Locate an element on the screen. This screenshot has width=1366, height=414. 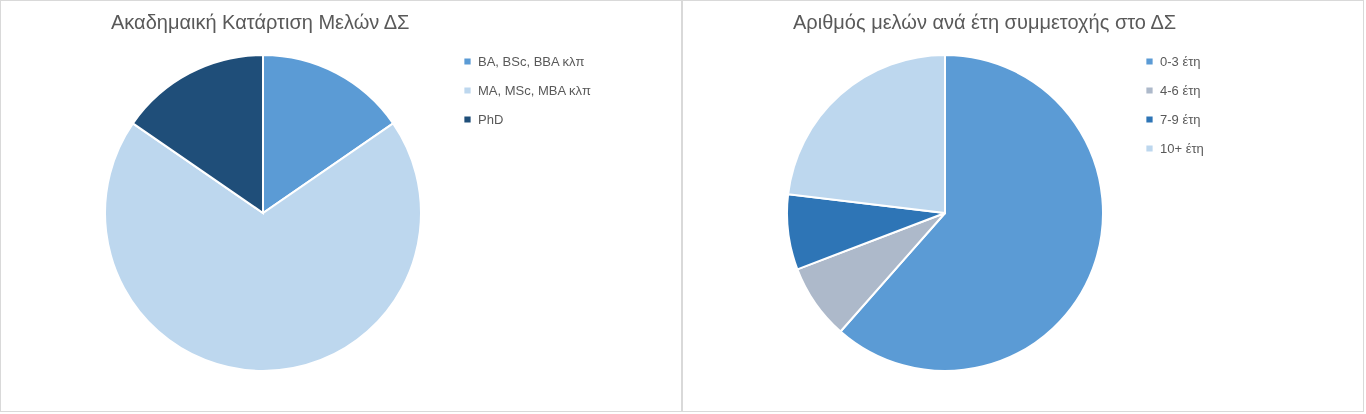
legend-label: 7-9 έτη is located at coordinates (1180, 119).